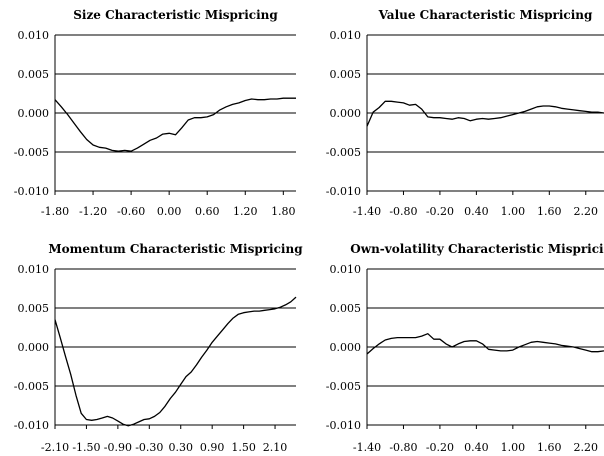  What do you see at coordinates (477, 249) in the screenshot?
I see `chart-title: Own-volatility Characteristic Mispricing` at bounding box center [477, 249].